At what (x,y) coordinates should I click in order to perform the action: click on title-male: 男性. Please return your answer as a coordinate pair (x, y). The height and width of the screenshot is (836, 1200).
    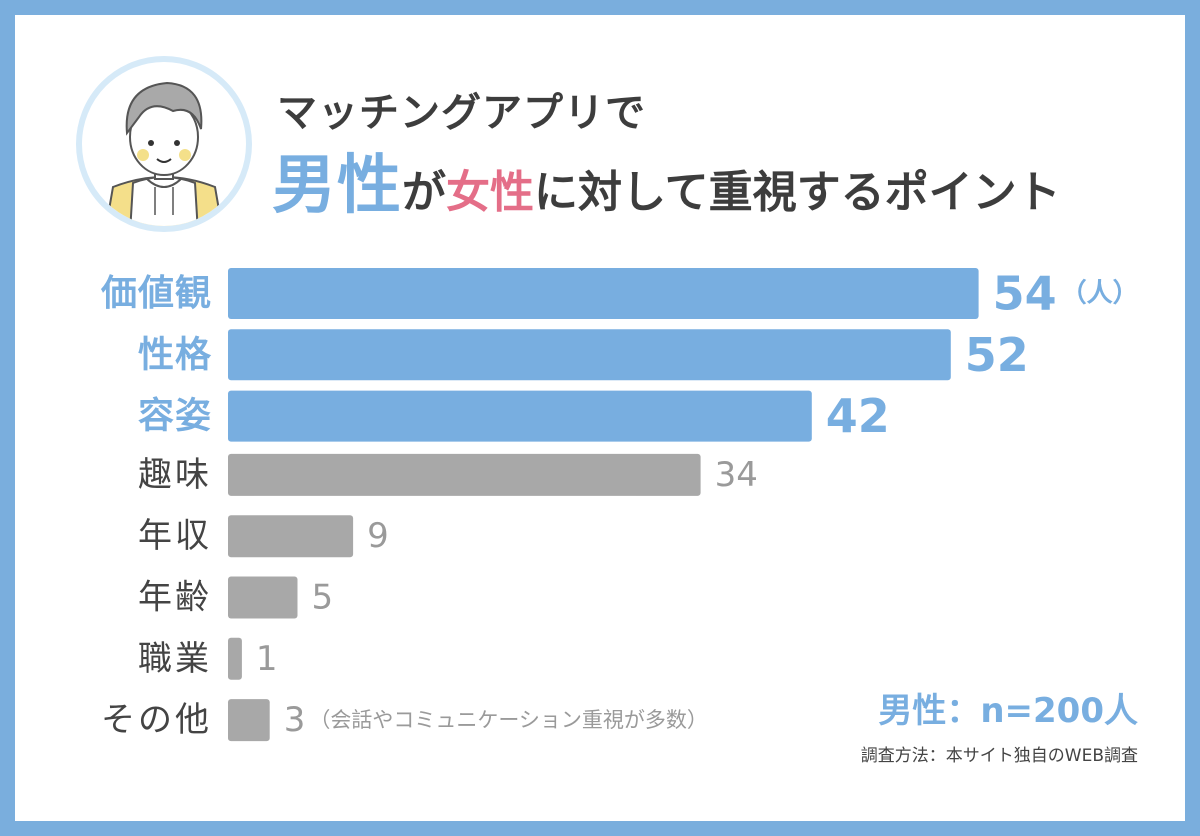
    Looking at the image, I should click on (337, 186).